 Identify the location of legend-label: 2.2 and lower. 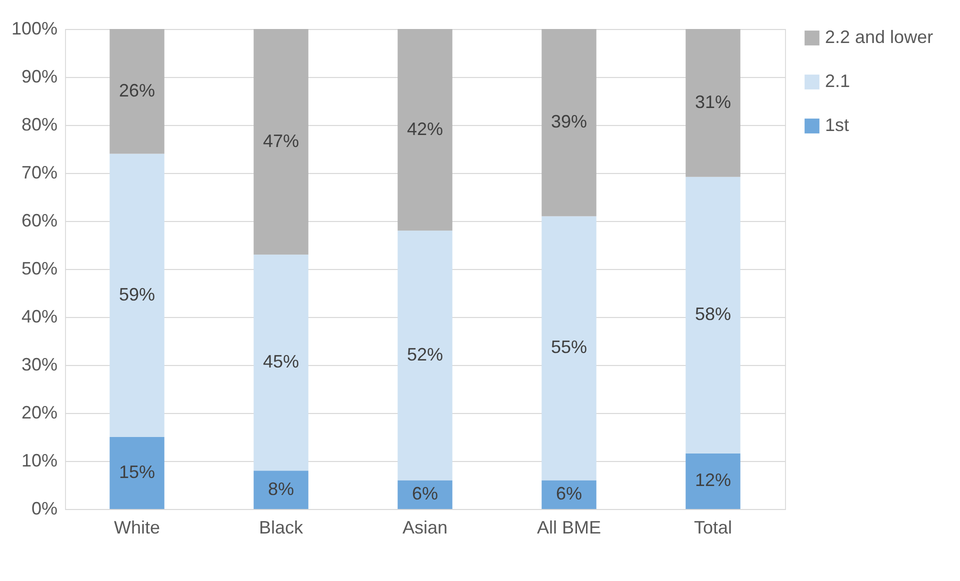
(879, 37).